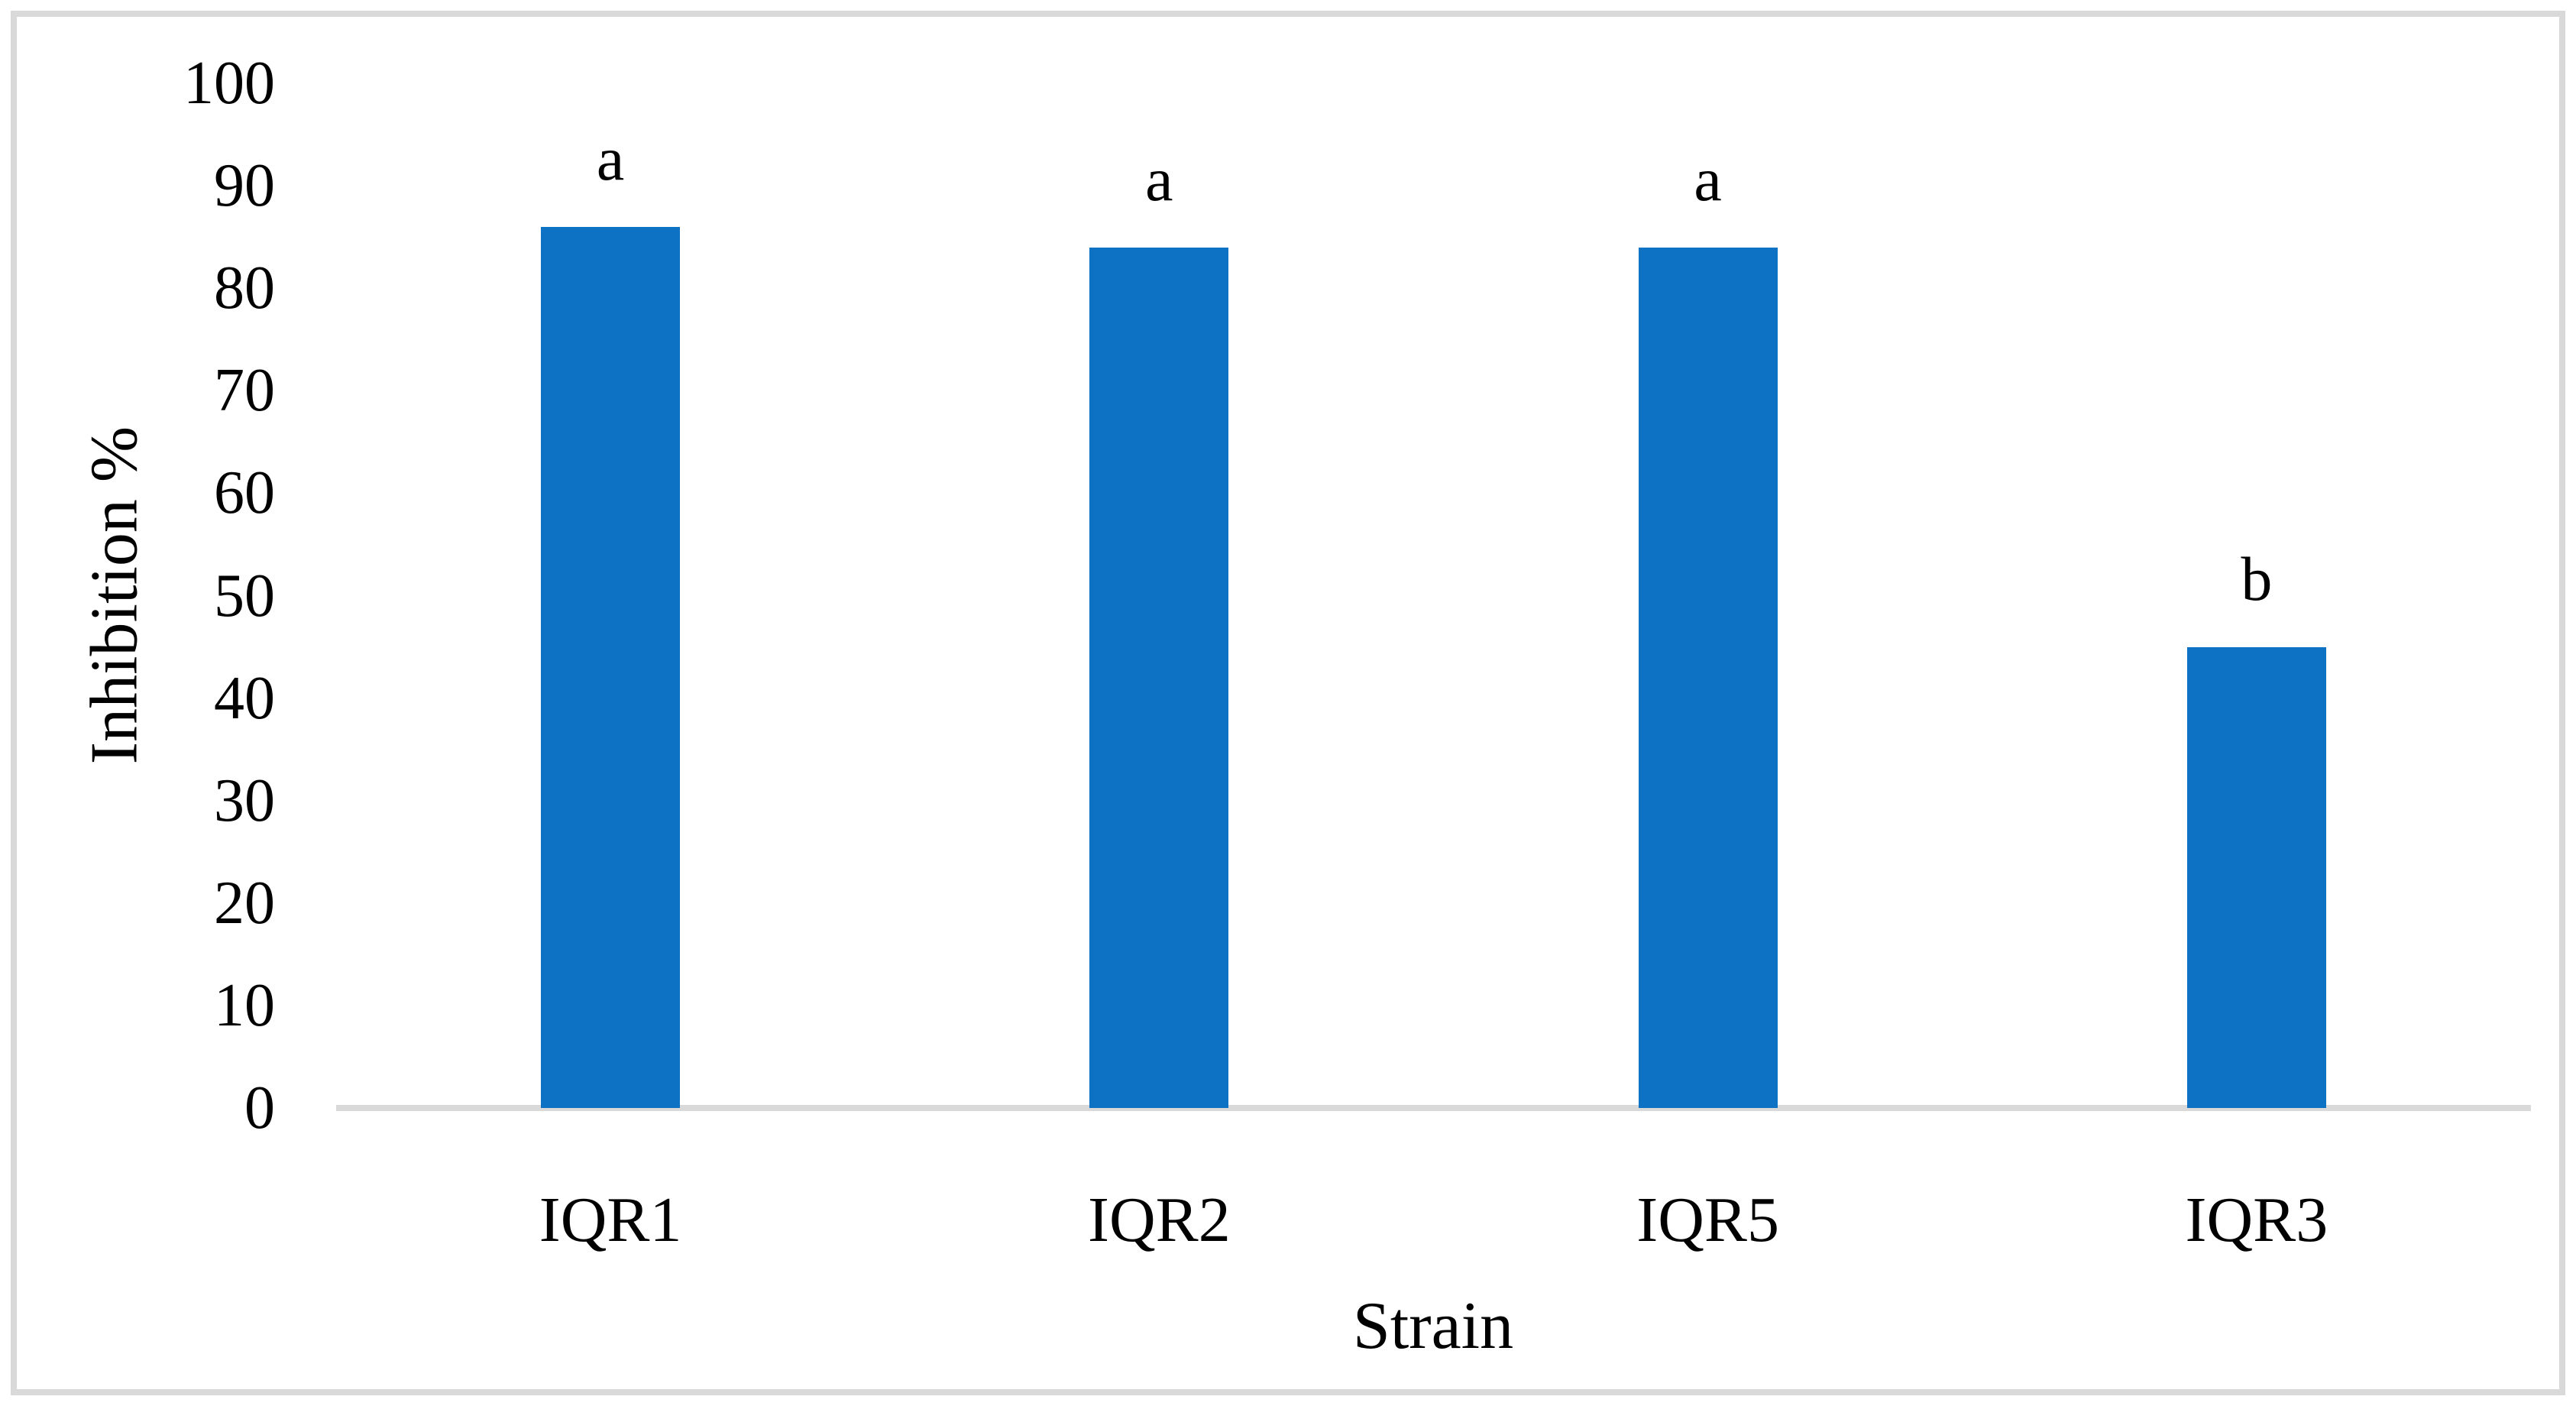 This screenshot has height=1406, width=2576. I want to click on y-tick-label-30: 30, so click(244, 800).